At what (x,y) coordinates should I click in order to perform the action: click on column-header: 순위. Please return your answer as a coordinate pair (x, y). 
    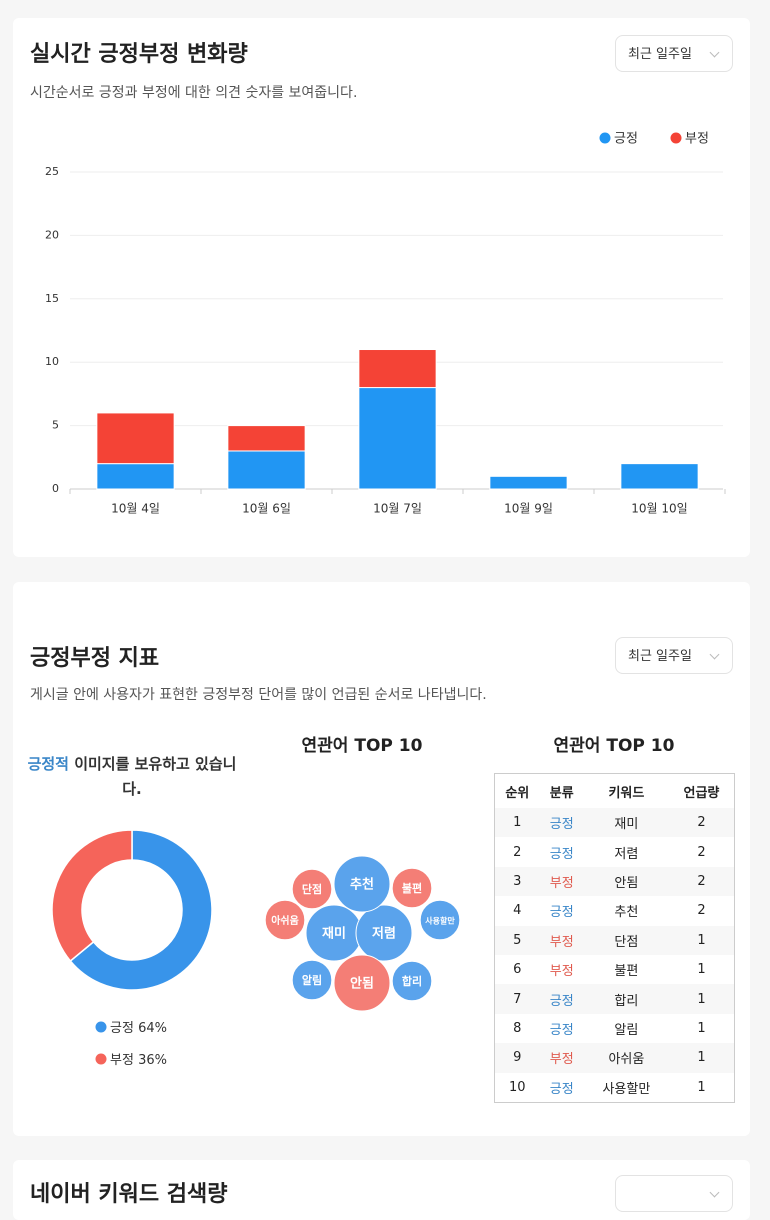
    Looking at the image, I should click on (517, 793).